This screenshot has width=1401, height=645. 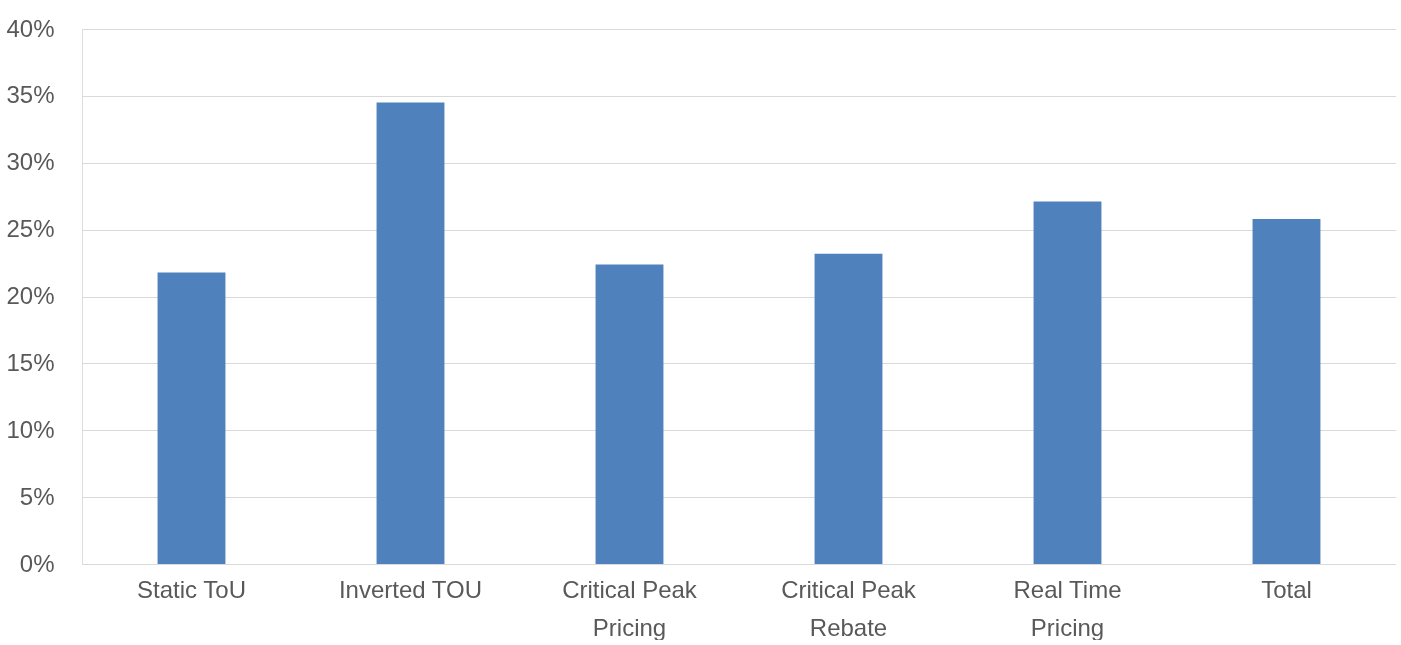 I want to click on y-tick-label: 30%, so click(x=30, y=162).